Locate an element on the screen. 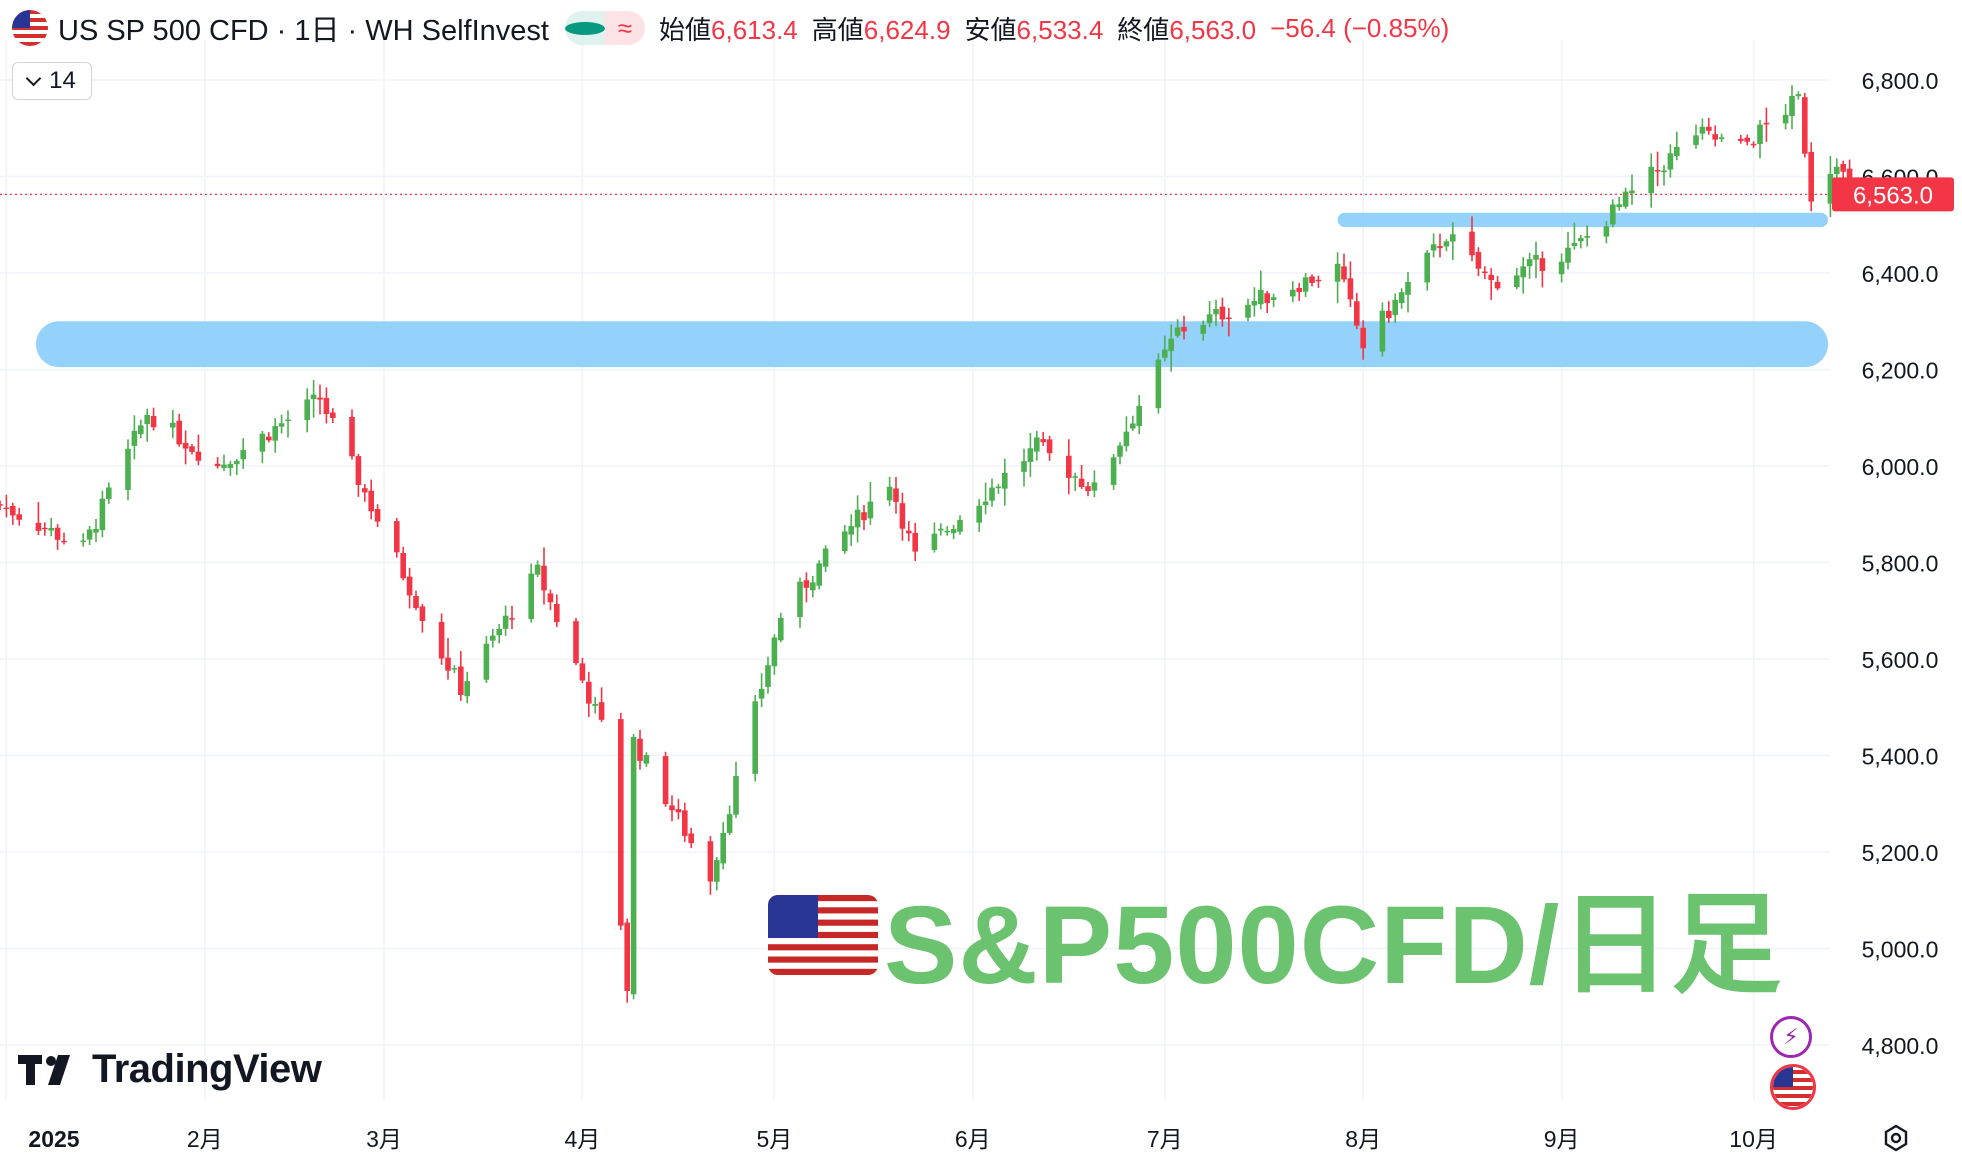 The height and width of the screenshot is (1164, 1962). time-tick-label: 2025 is located at coordinates (53, 1139).